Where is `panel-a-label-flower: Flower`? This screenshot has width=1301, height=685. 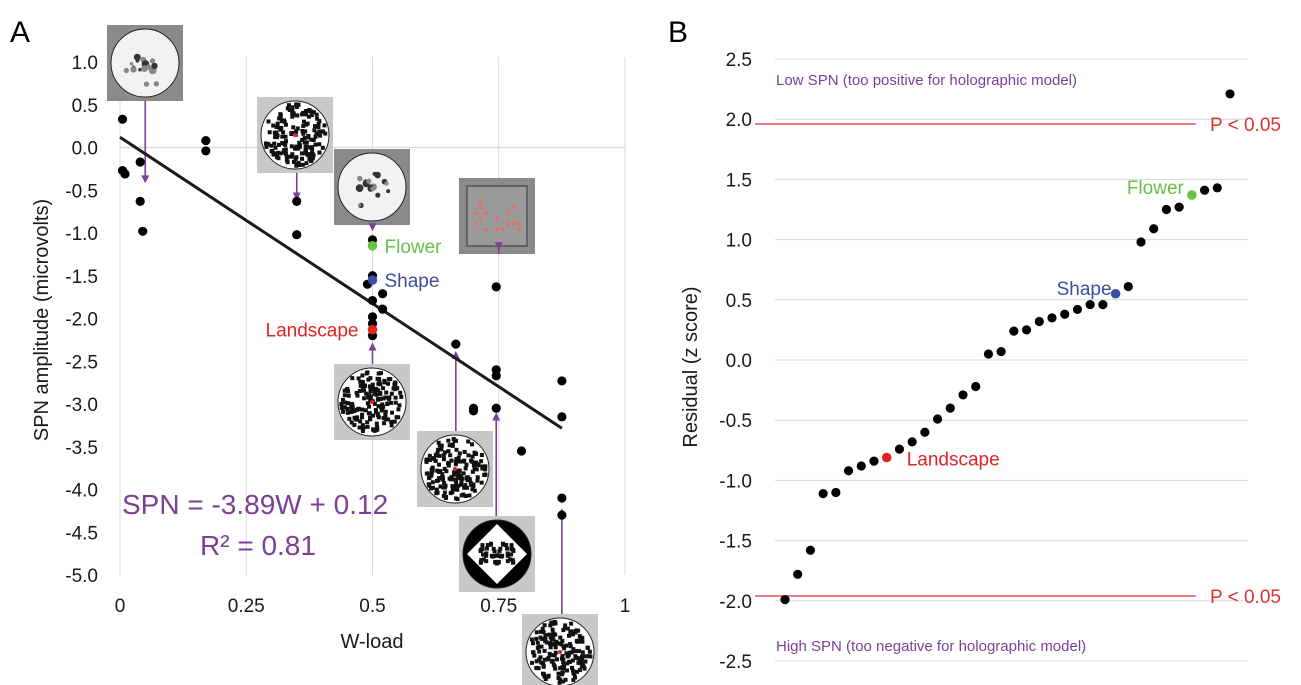
panel-a-label-flower: Flower is located at coordinates (414, 247).